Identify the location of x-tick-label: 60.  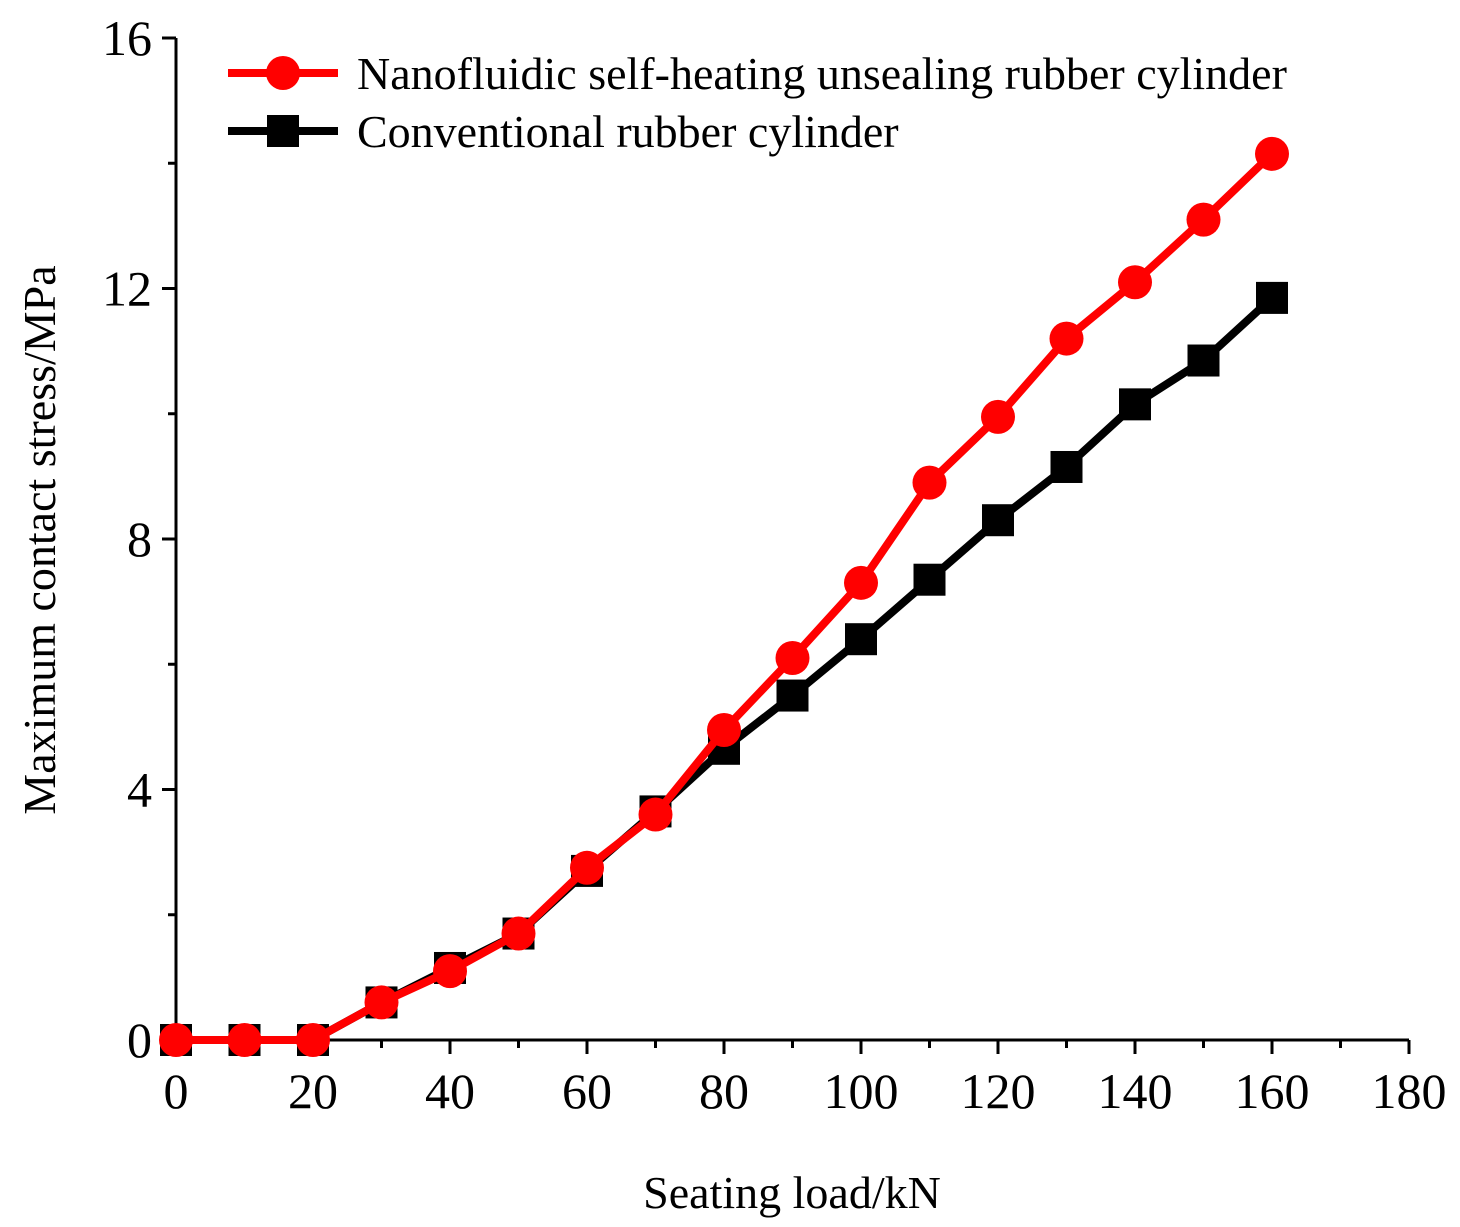
(587, 1091).